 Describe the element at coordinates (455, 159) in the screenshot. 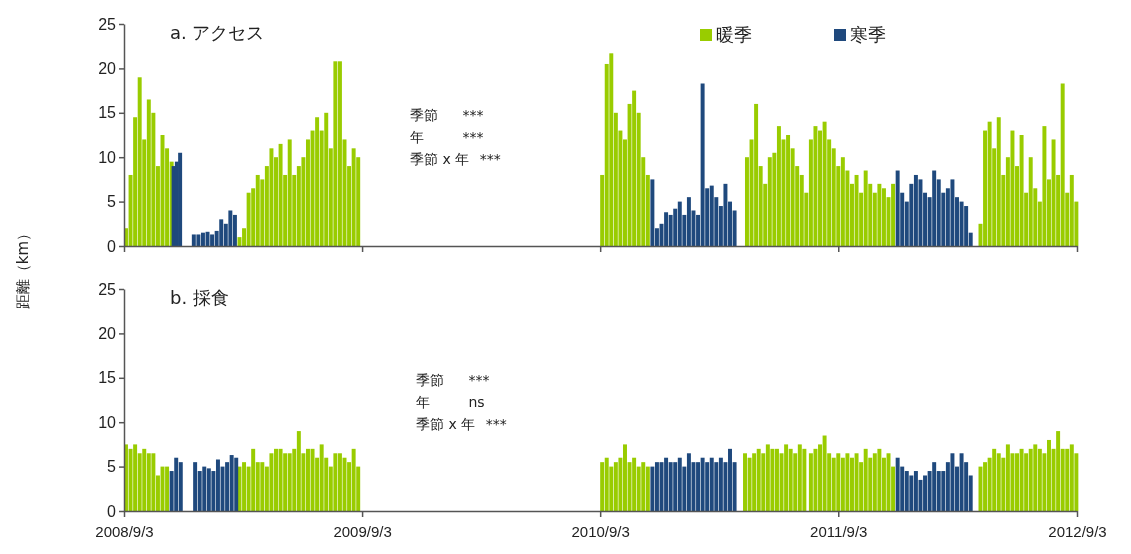

I see `annotation: 季節 x 年 ***` at that location.